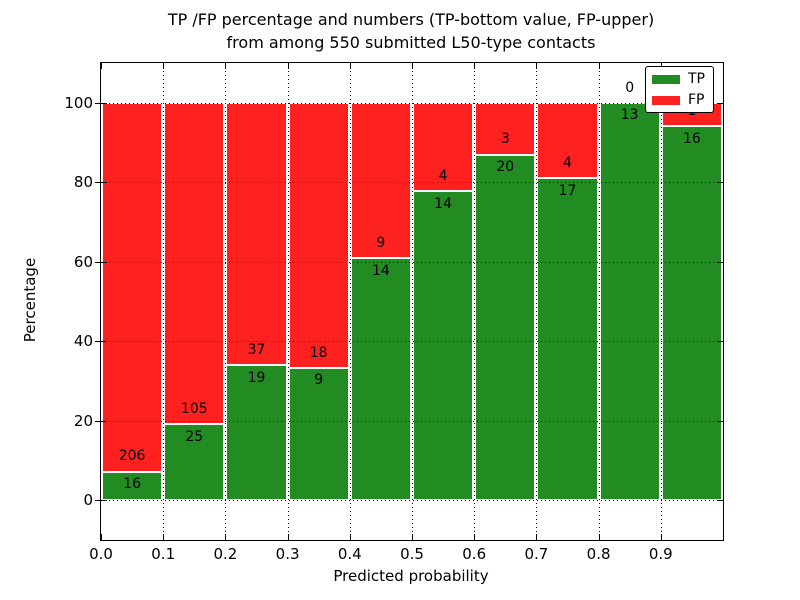  Describe the element at coordinates (567, 163) in the screenshot. I see `bar-count-label-fp-7: 4` at that location.